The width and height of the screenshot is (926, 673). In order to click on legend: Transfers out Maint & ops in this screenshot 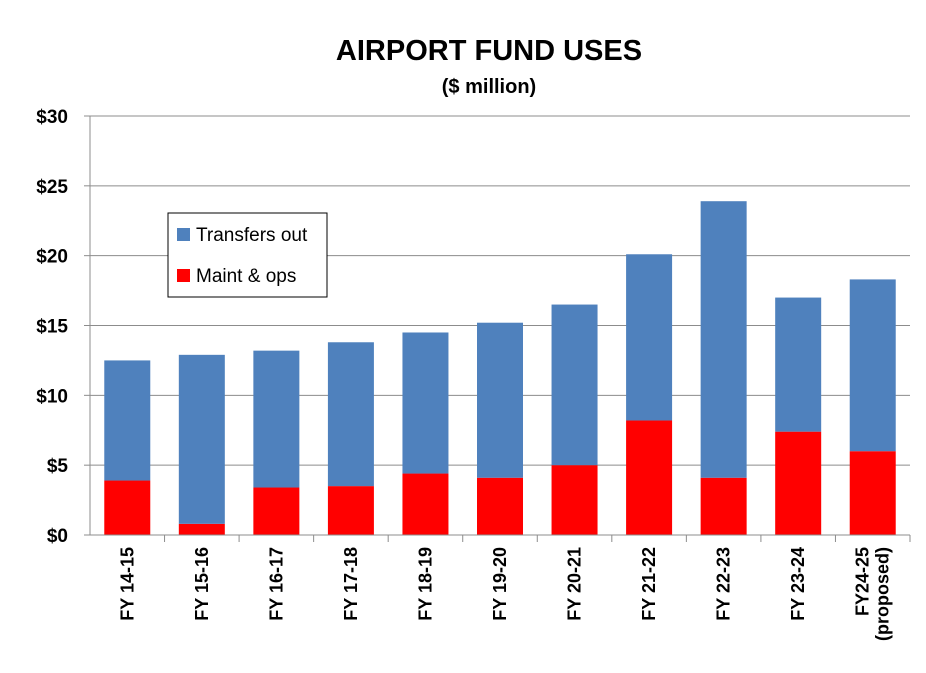, I will do `click(247, 255)`.